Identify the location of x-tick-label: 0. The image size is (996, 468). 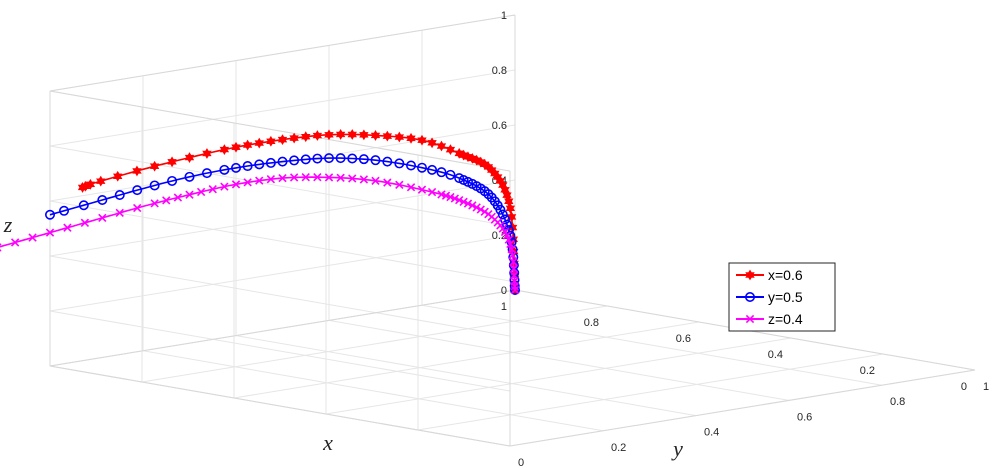
(964, 387).